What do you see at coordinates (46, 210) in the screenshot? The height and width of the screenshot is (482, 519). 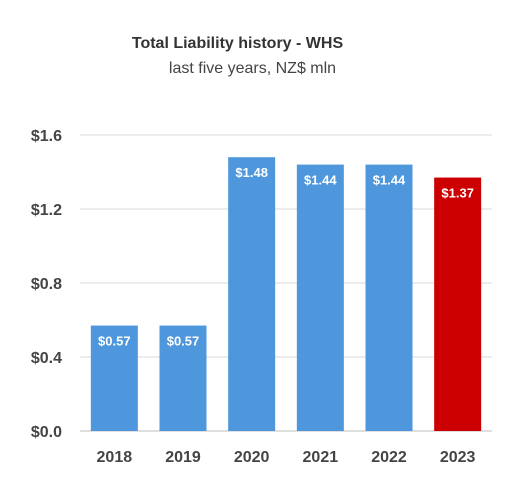 I see `y-tick-label: $1.2` at bounding box center [46, 210].